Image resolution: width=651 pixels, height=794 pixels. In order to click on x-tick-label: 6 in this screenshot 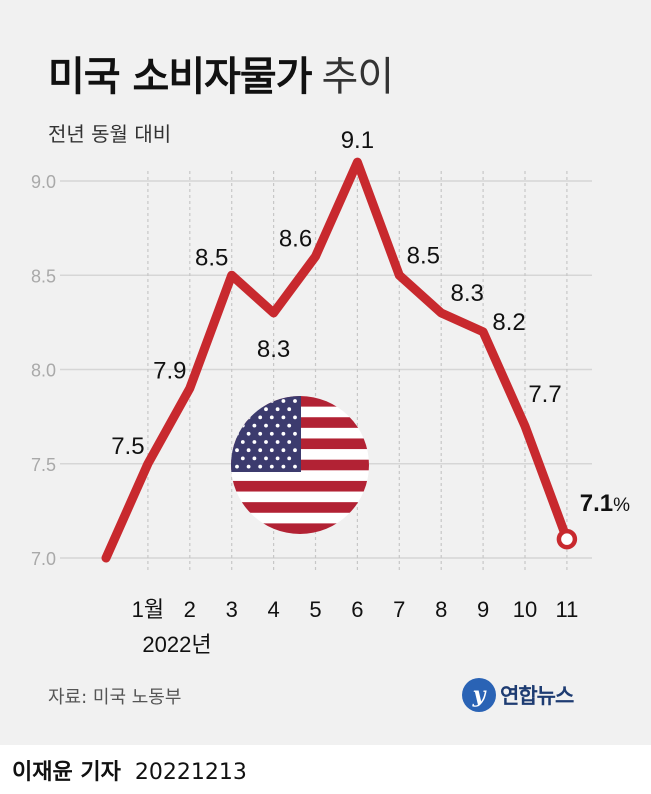, I will do `click(357, 609)`.